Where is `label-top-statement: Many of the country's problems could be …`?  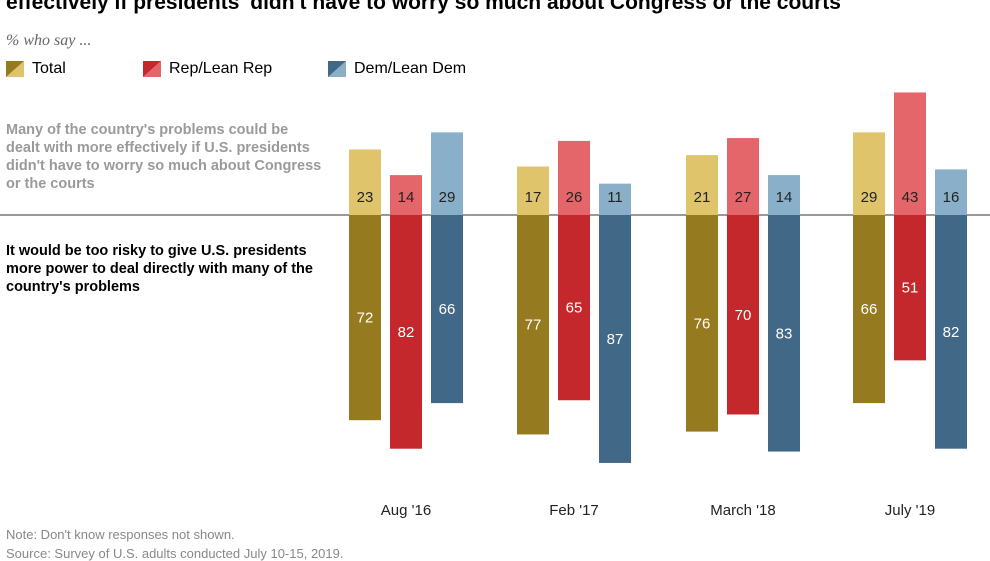 label-top-statement: Many of the country's problems could be … is located at coordinates (164, 157).